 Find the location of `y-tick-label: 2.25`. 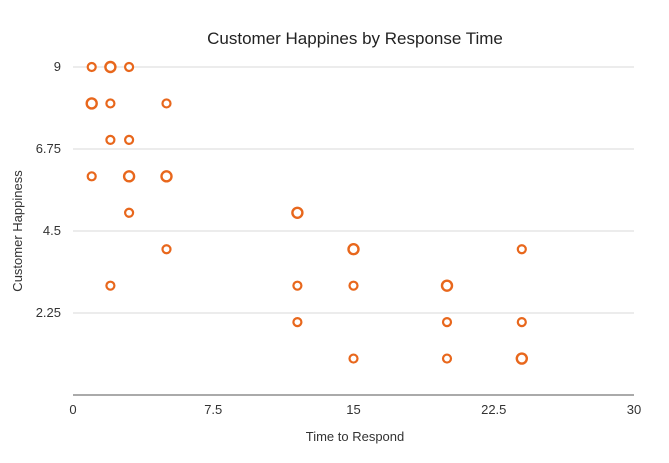

y-tick-label: 2.25 is located at coordinates (48, 312).